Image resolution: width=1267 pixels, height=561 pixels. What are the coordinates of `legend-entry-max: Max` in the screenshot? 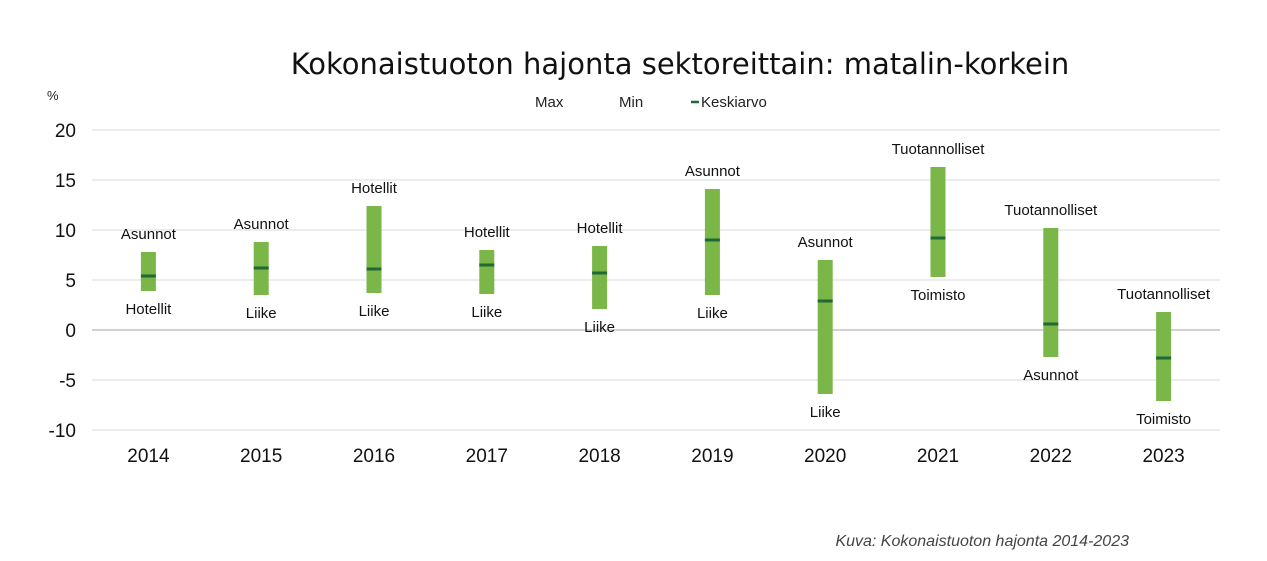 It's located at (549, 102).